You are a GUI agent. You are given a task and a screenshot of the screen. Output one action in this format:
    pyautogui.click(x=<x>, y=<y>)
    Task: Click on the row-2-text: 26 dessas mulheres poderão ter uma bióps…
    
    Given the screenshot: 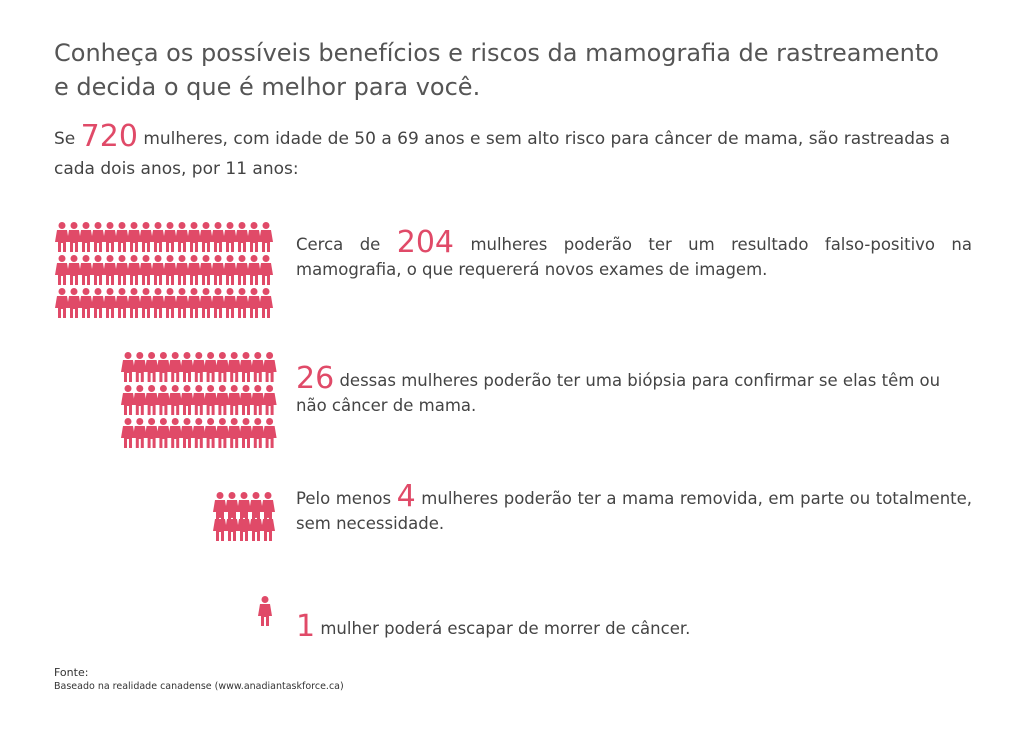 What is the action you would take?
    pyautogui.click(x=634, y=391)
    